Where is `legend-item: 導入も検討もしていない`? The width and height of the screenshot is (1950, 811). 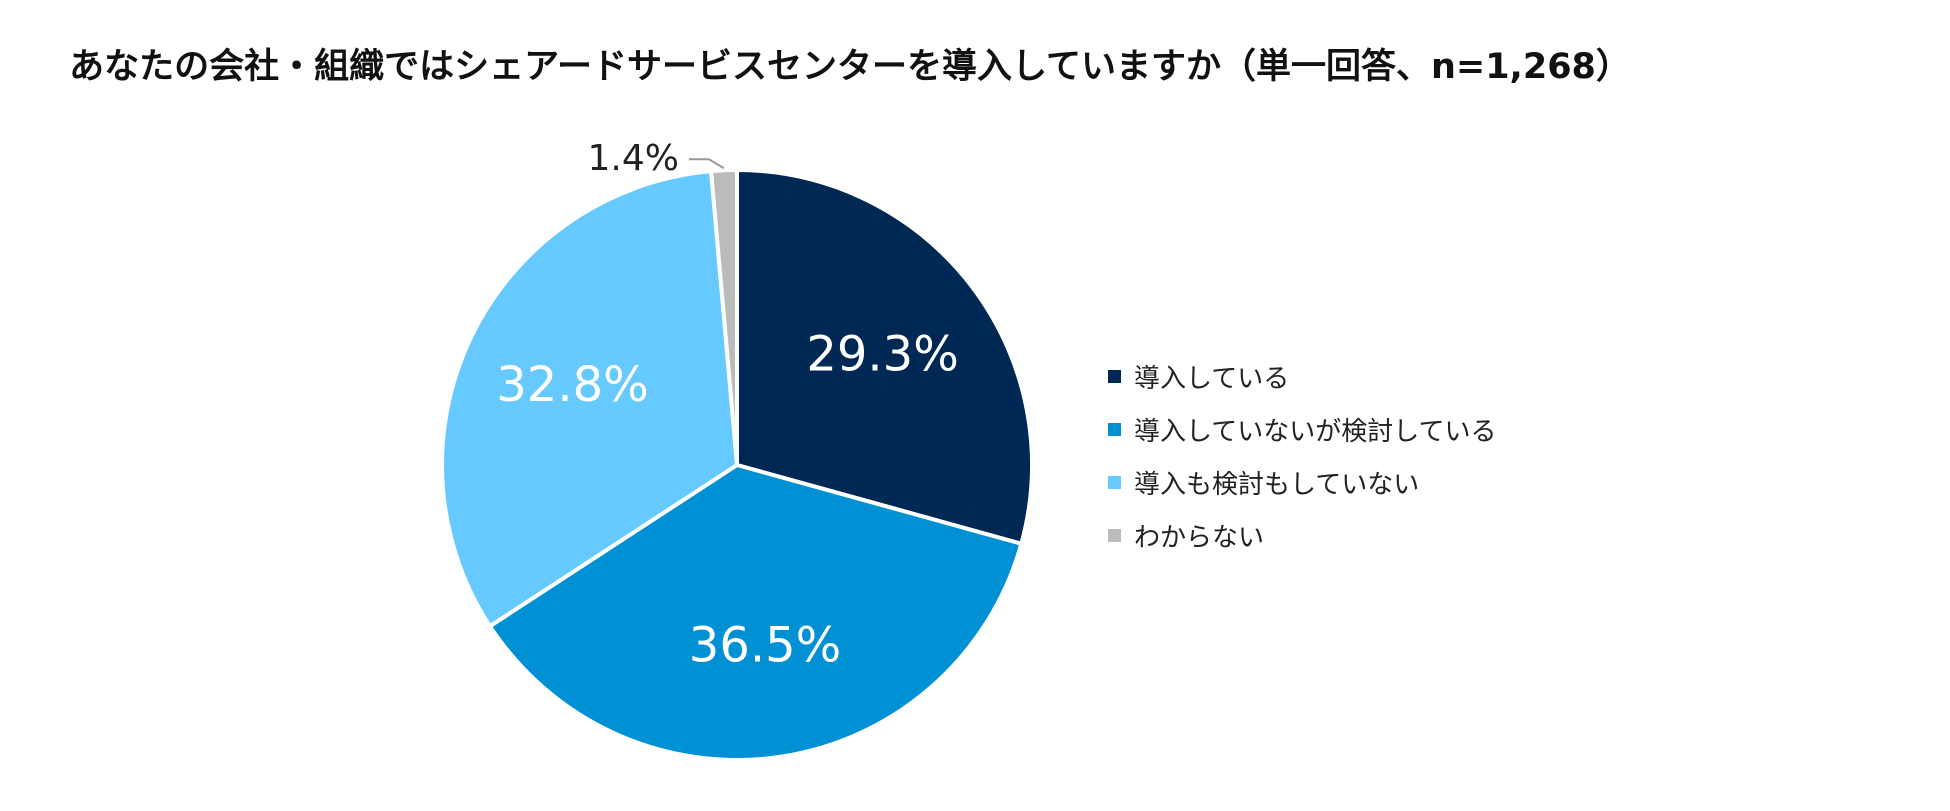
legend-item: 導入も検討もしていない is located at coordinates (1302, 482).